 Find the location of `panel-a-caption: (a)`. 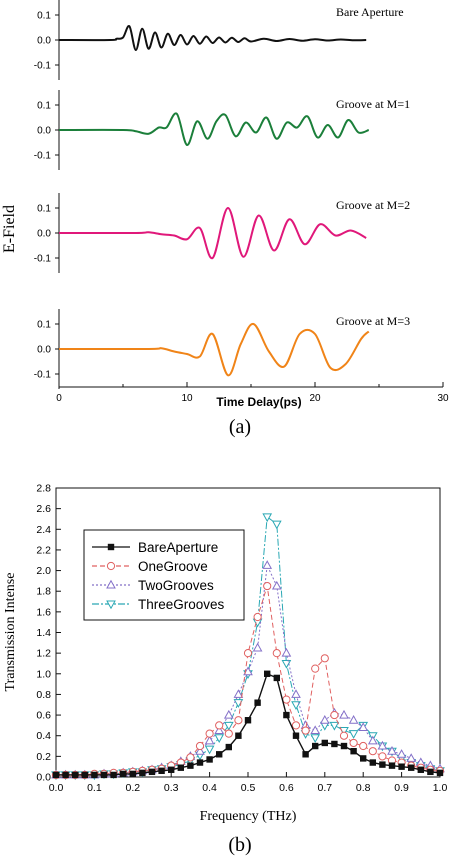

panel-a-caption: (a) is located at coordinates (240, 427).